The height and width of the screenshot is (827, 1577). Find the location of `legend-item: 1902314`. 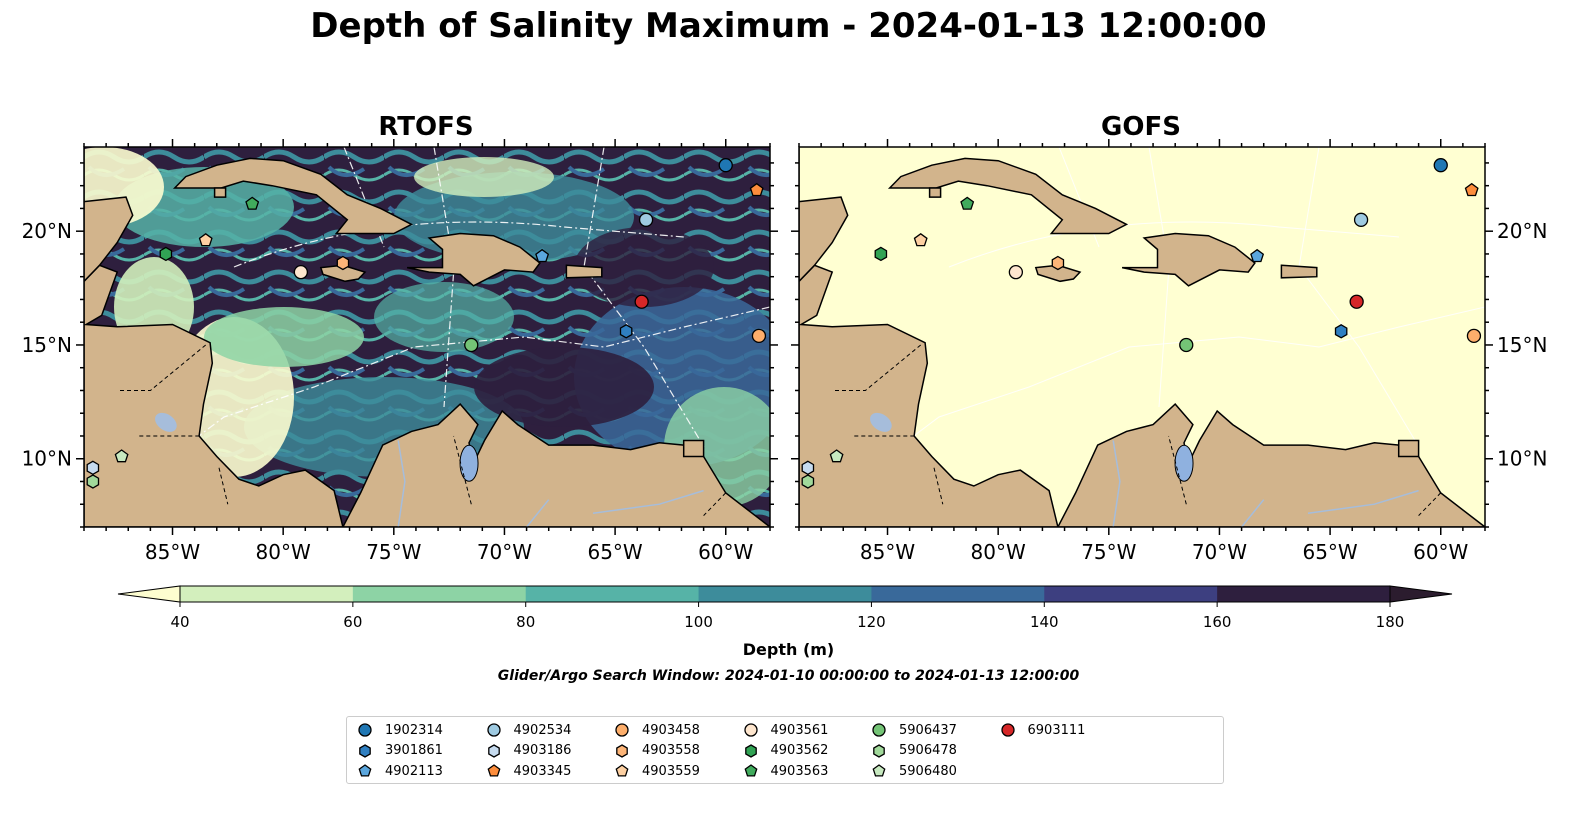

legend-item: 1902314 is located at coordinates (400, 730).